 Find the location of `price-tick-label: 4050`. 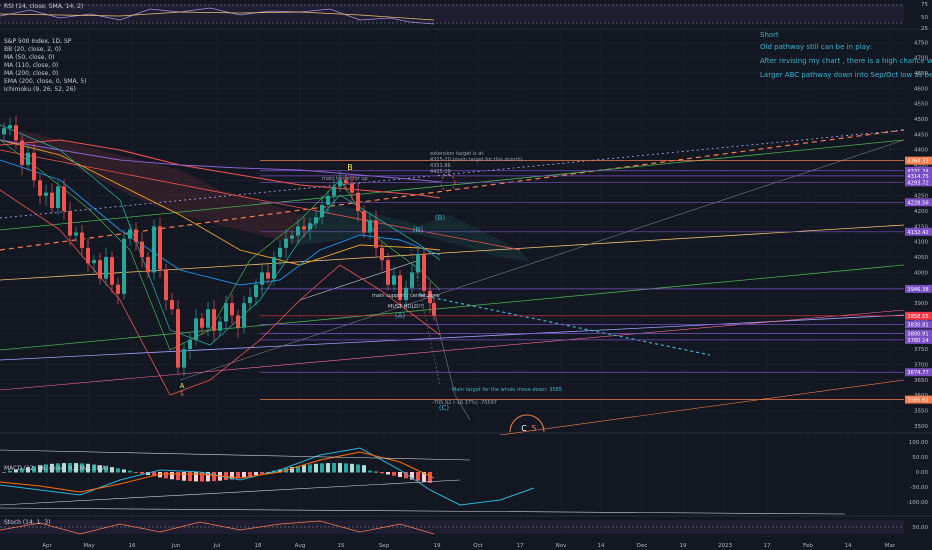

price-tick-label: 4050 is located at coordinates (921, 258).